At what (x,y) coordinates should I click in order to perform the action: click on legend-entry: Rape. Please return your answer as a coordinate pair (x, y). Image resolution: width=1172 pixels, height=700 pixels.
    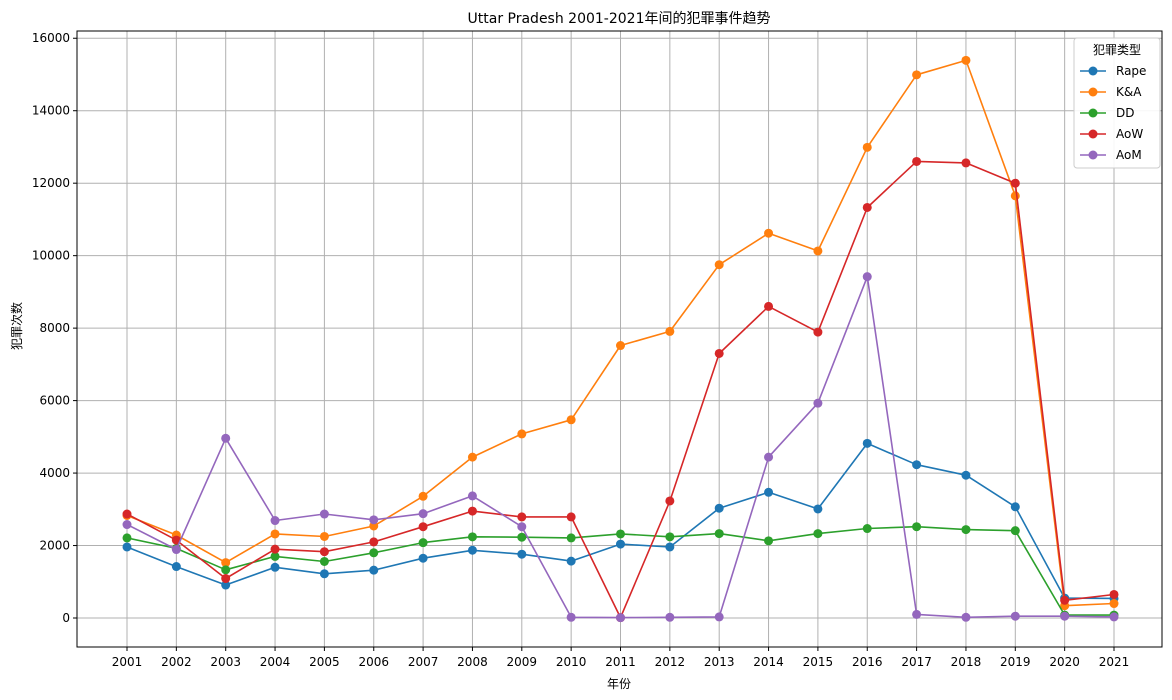
    Looking at the image, I should click on (1113, 71).